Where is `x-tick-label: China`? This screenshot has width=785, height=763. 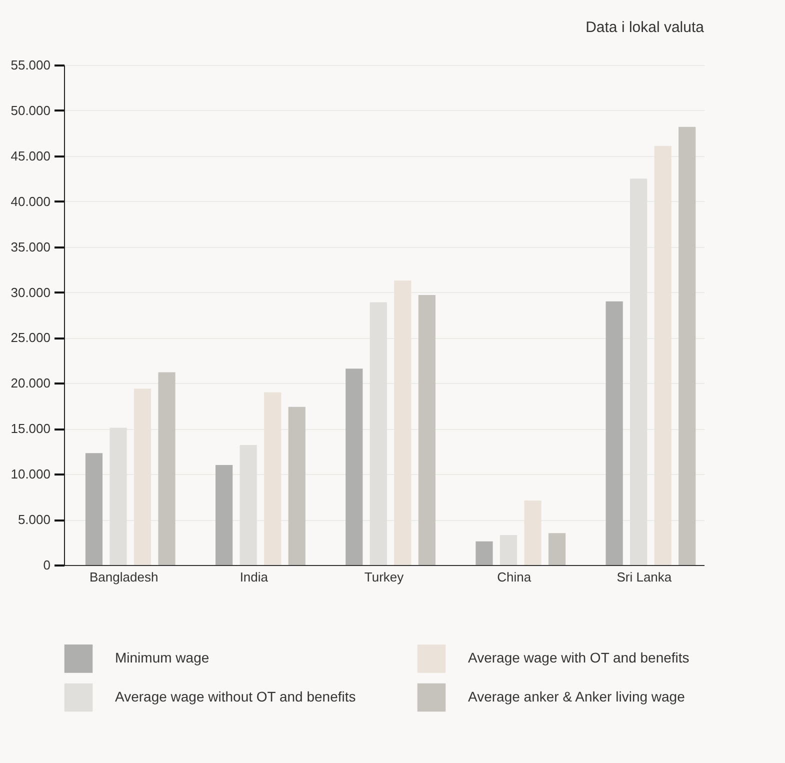
x-tick-label: China is located at coordinates (514, 577).